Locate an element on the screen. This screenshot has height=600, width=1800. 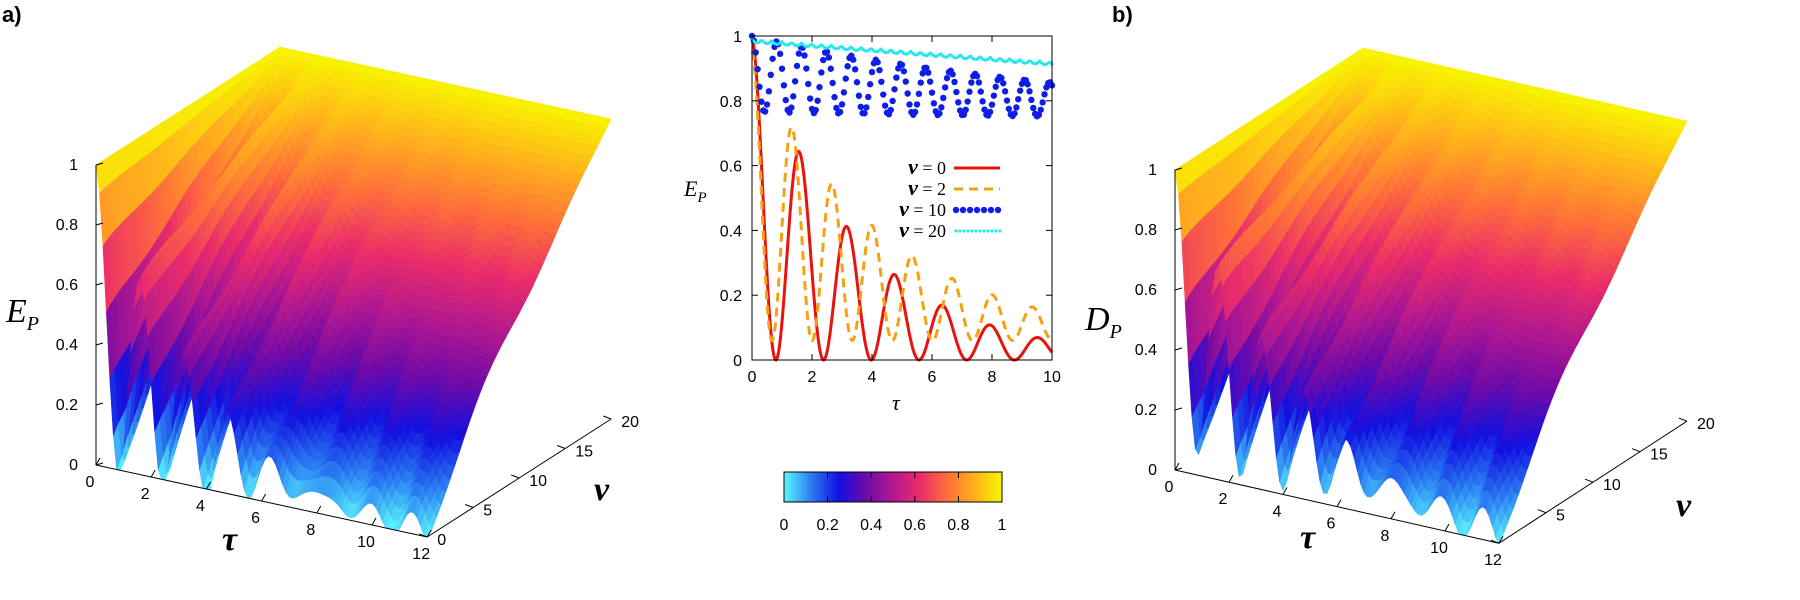
nu-tick-mark is located at coordinates (561, 447).